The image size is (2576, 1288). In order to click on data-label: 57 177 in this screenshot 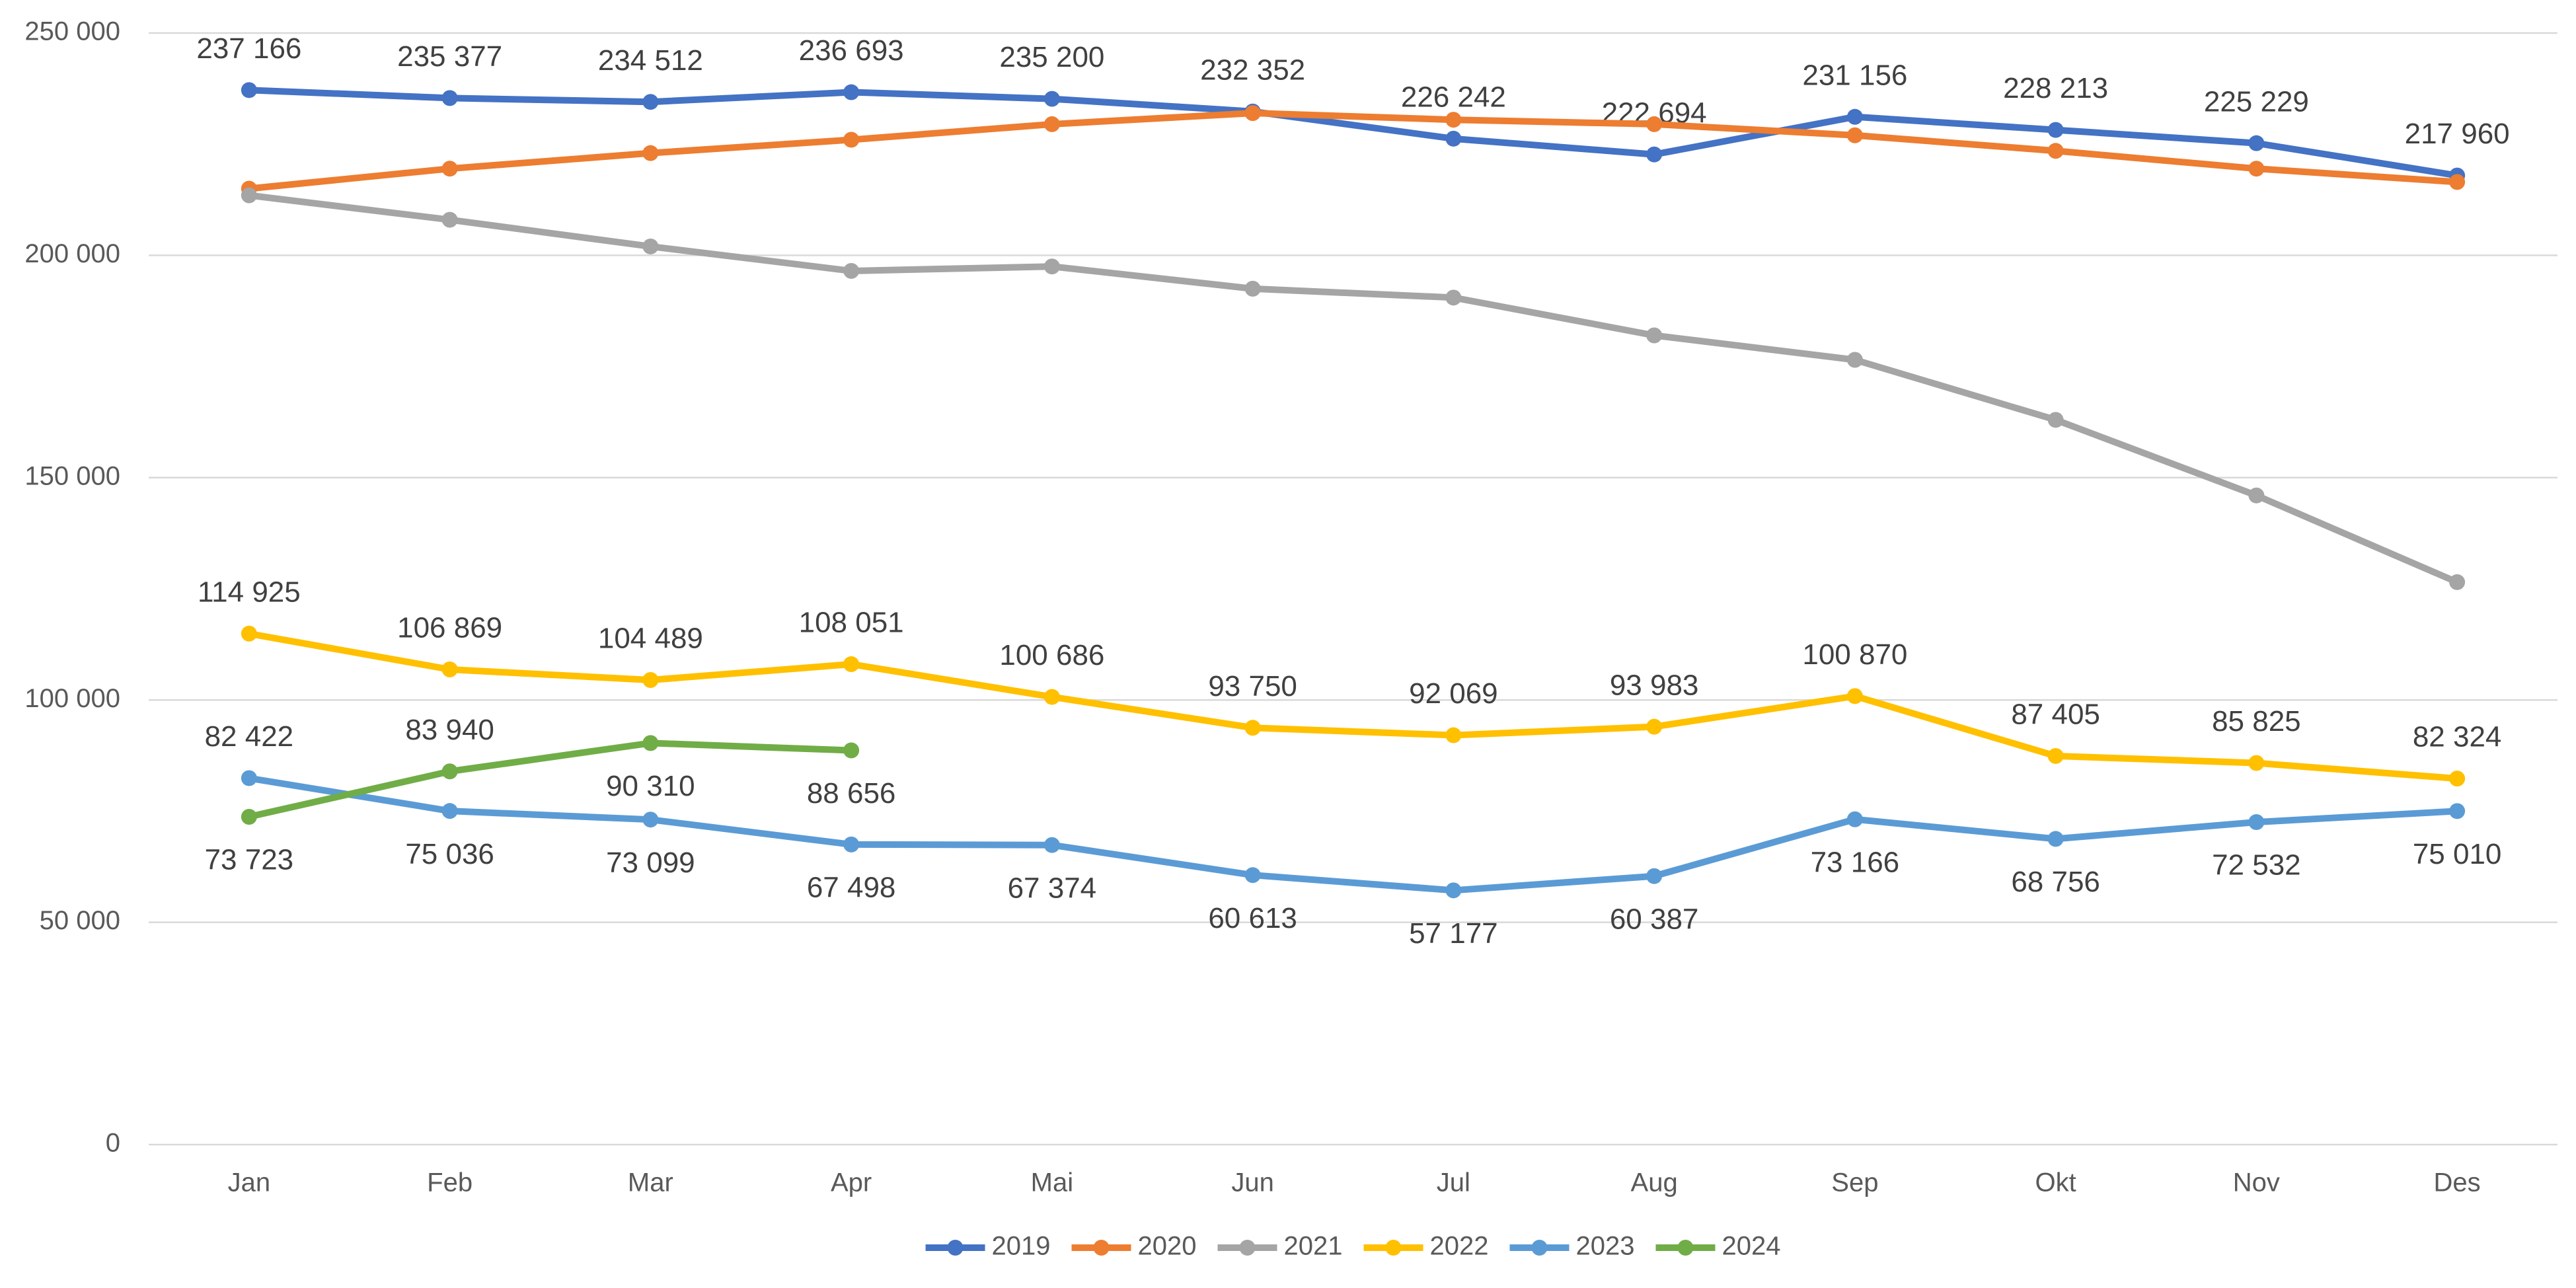, I will do `click(1453, 933)`.